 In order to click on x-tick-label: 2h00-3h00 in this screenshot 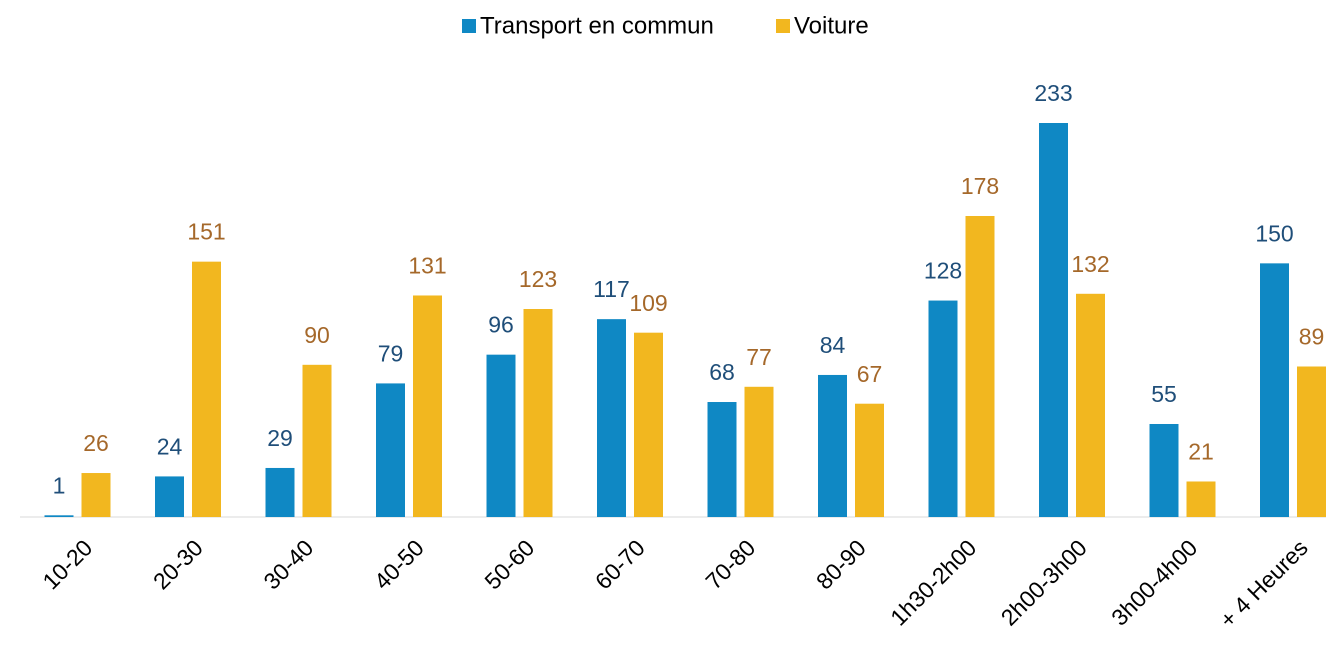, I will do `click(1044, 582)`.